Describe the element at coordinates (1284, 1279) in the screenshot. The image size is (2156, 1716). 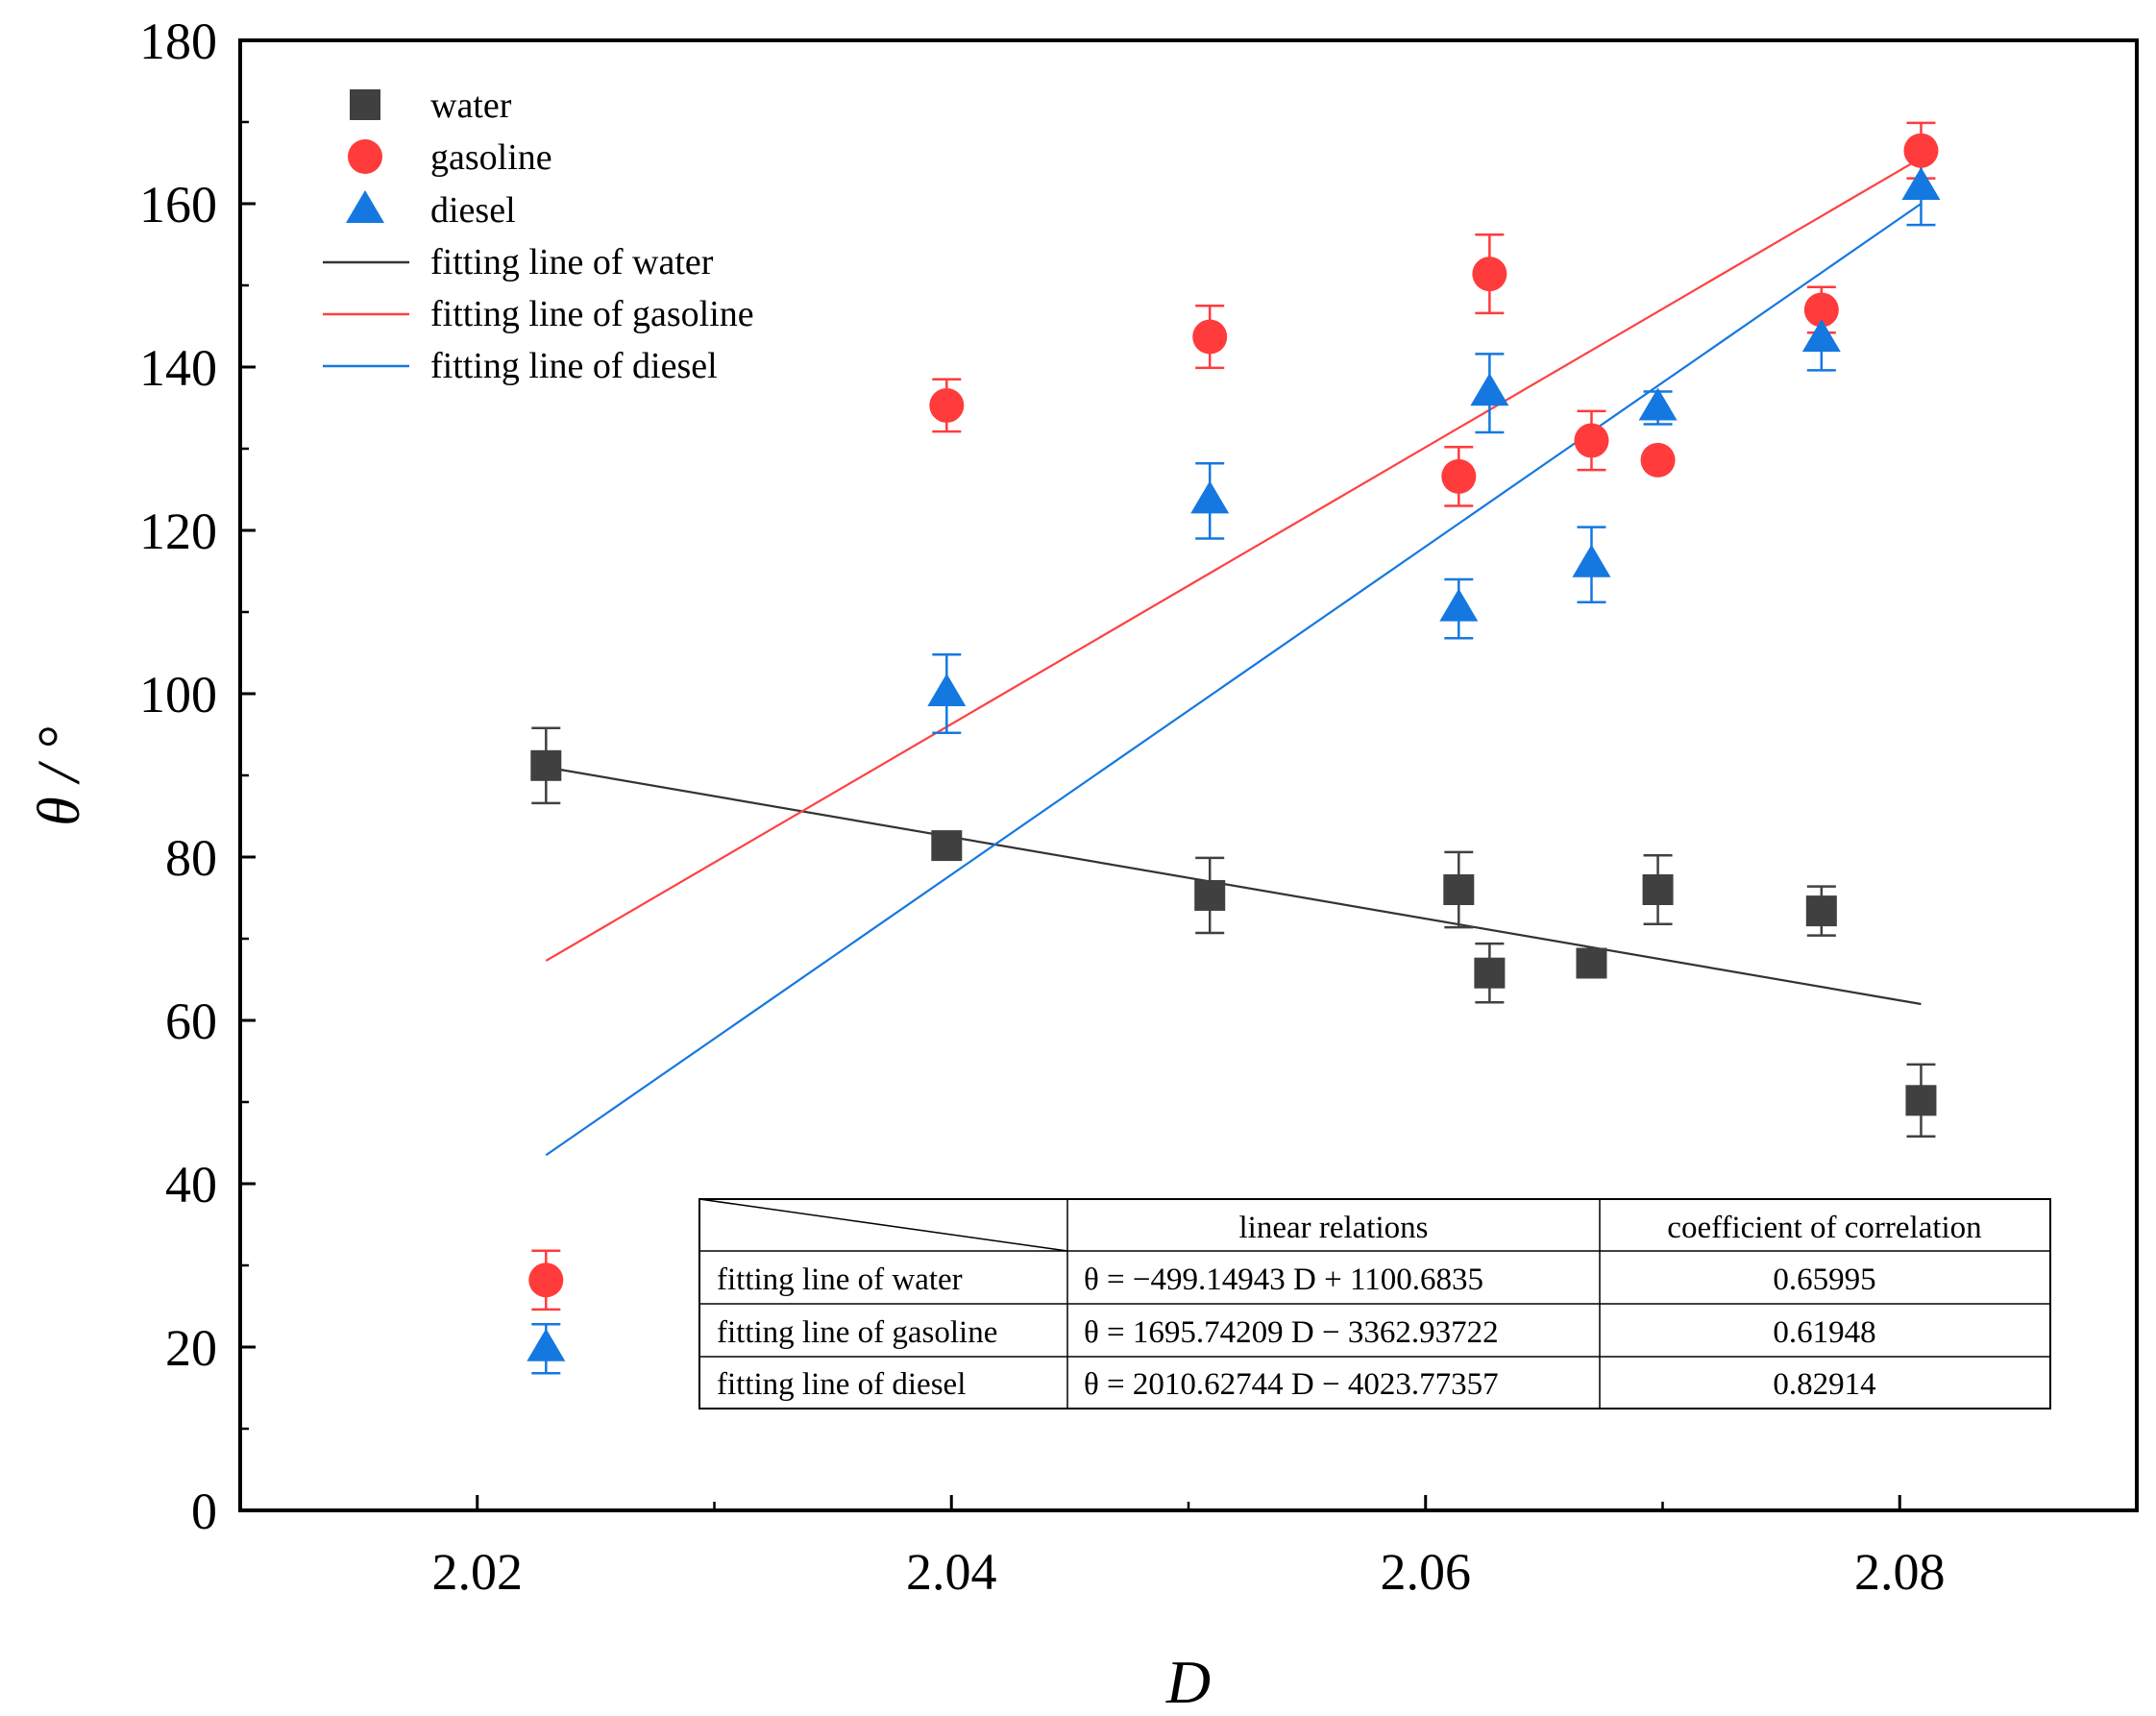
I see `fit-table-cell-relation: θ = −499.14943 D + 1100.6835` at that location.